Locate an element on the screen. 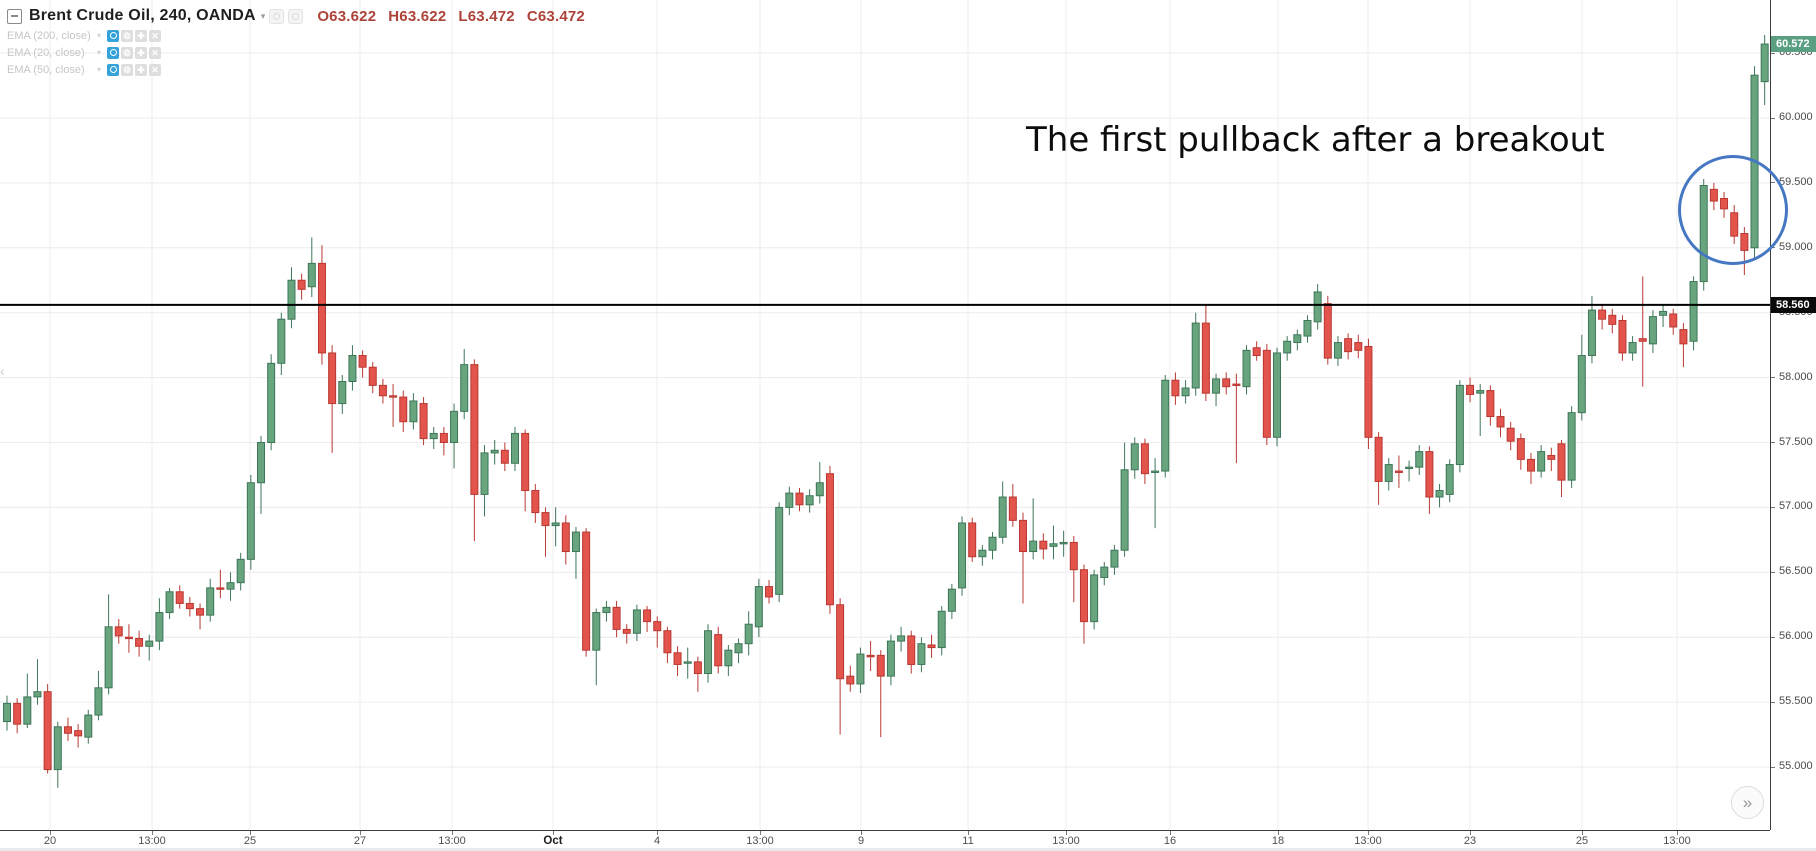  price-tick-label: 59.500 is located at coordinates (1796, 181).